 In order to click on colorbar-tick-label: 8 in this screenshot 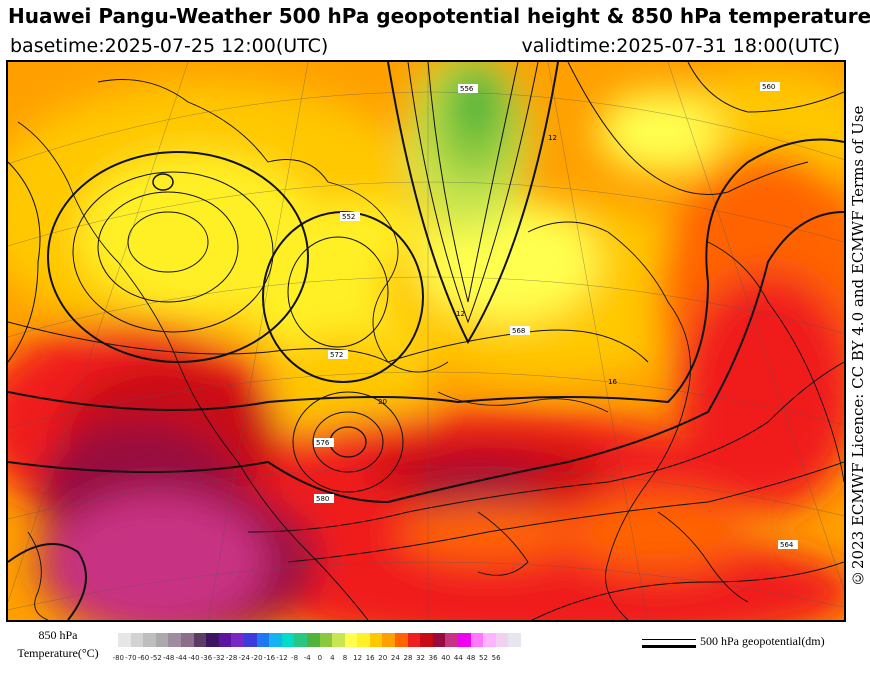, I will do `click(345, 658)`.